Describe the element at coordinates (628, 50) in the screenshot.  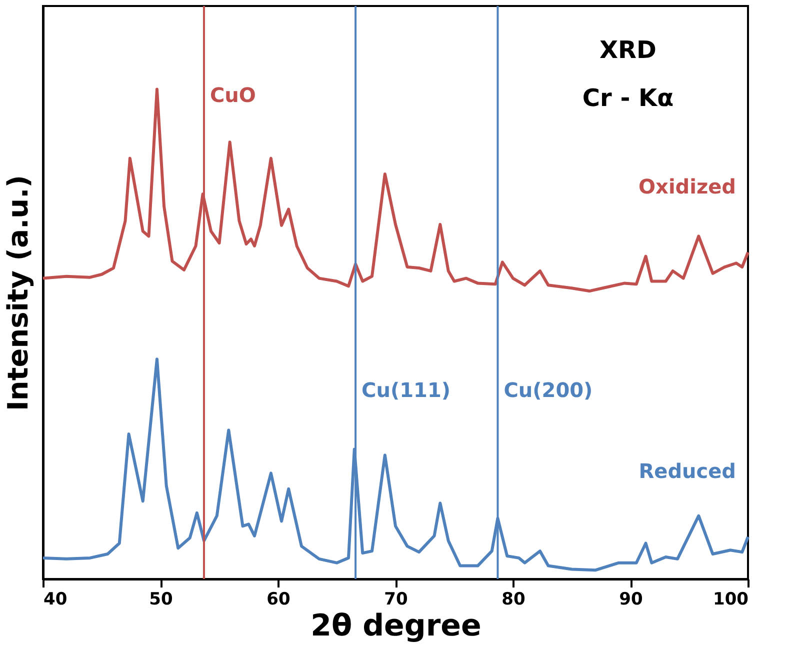
I see `text: XRD` at that location.